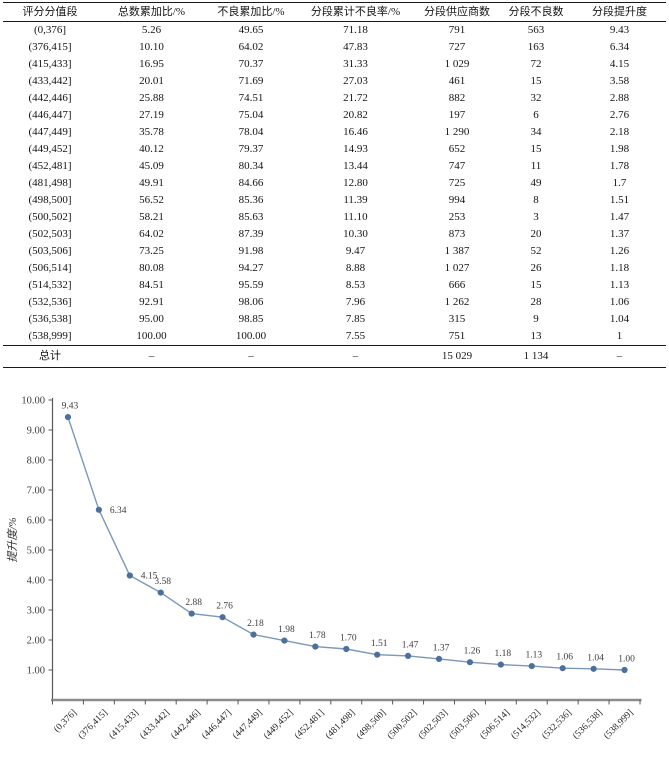 This screenshot has width=669, height=758. What do you see at coordinates (619, 64) in the screenshot?
I see `table-cell: 4.15` at bounding box center [619, 64].